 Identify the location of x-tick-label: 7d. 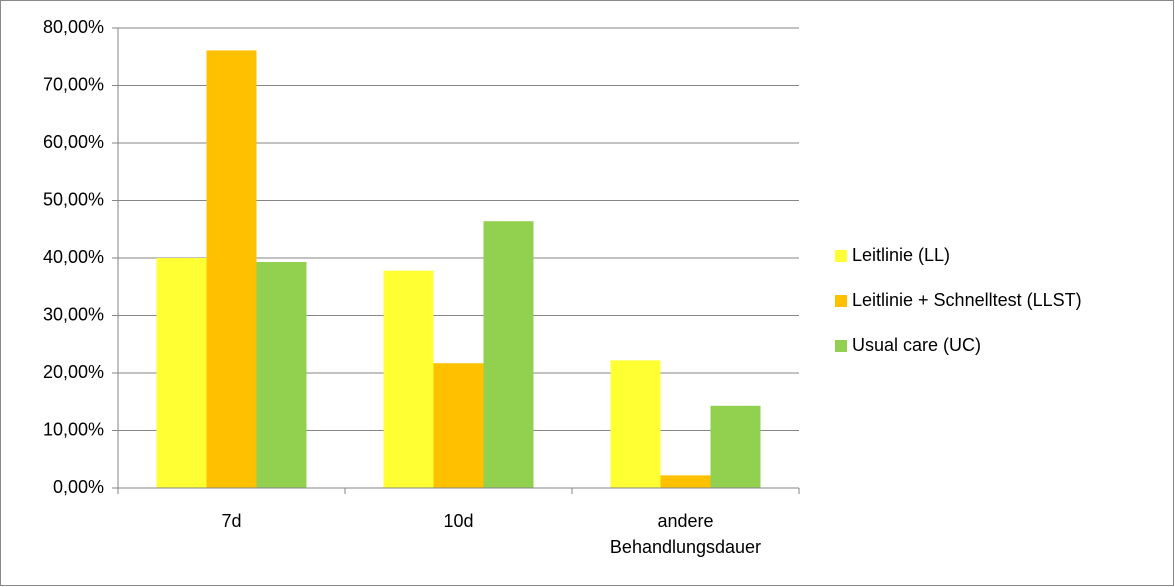
(231, 521).